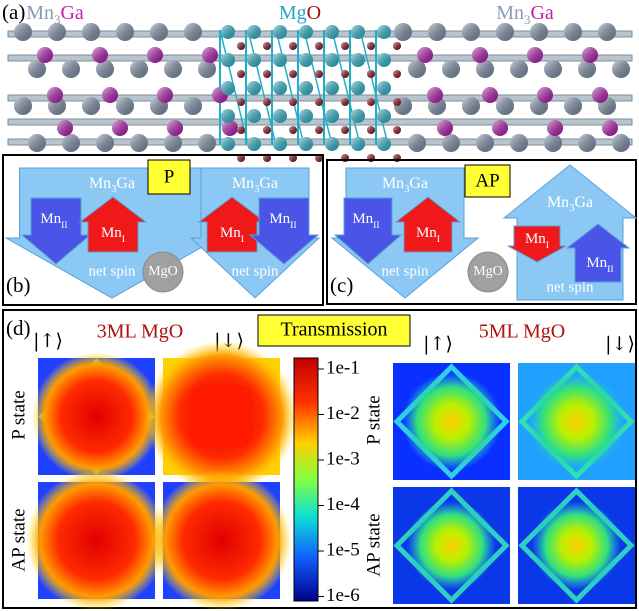 This screenshot has width=639, height=611. I want to click on label: |↓⟩, so click(620, 344).